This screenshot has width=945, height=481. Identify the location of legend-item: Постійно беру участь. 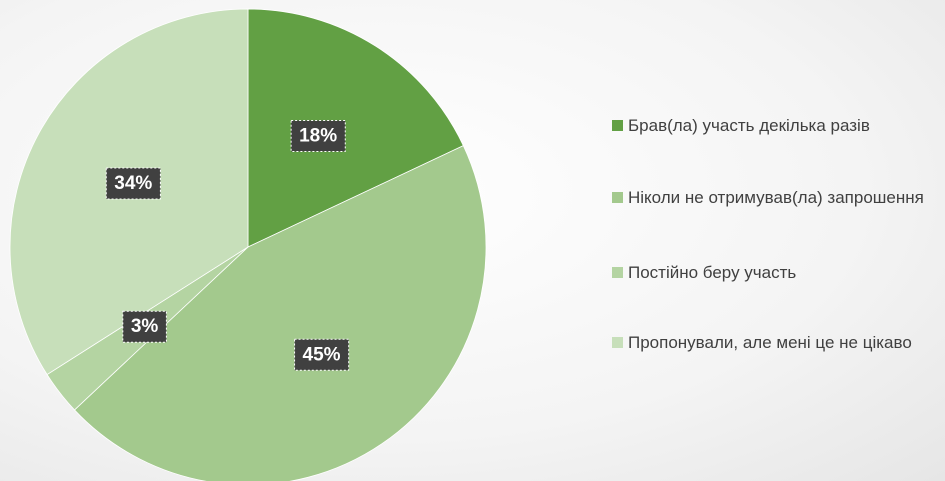
(774, 272).